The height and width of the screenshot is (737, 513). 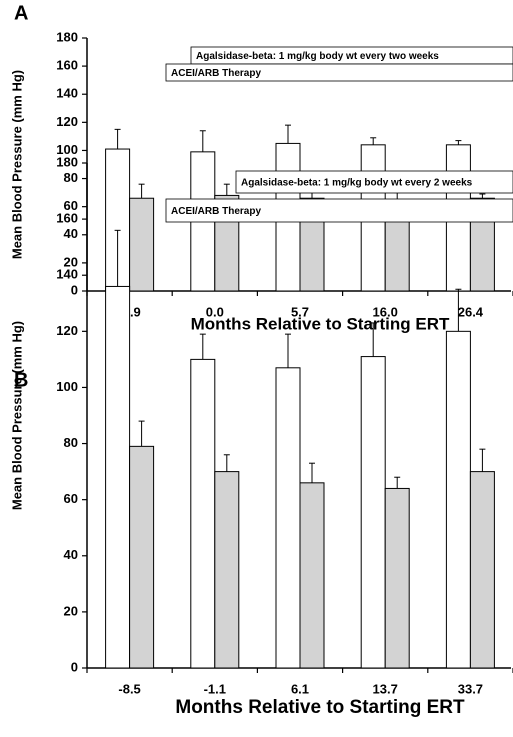 I want to click on x-tick-label: 16.0, so click(x=385, y=311).